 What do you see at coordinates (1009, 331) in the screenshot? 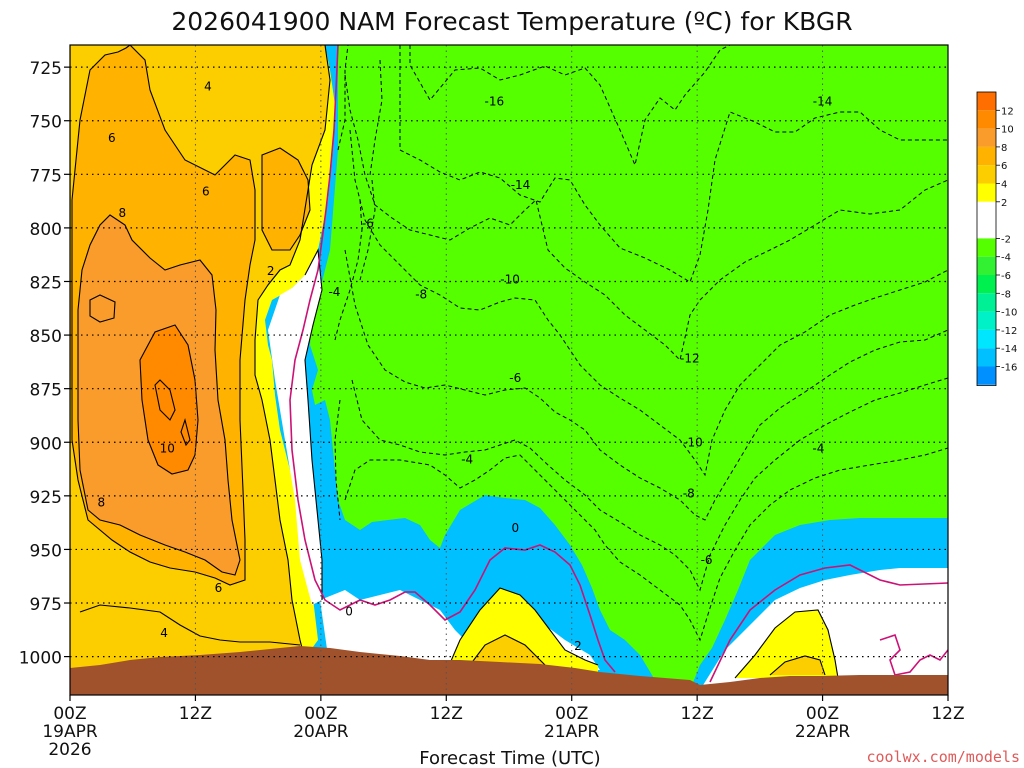
I see `colorbar-label: -12` at bounding box center [1009, 331].